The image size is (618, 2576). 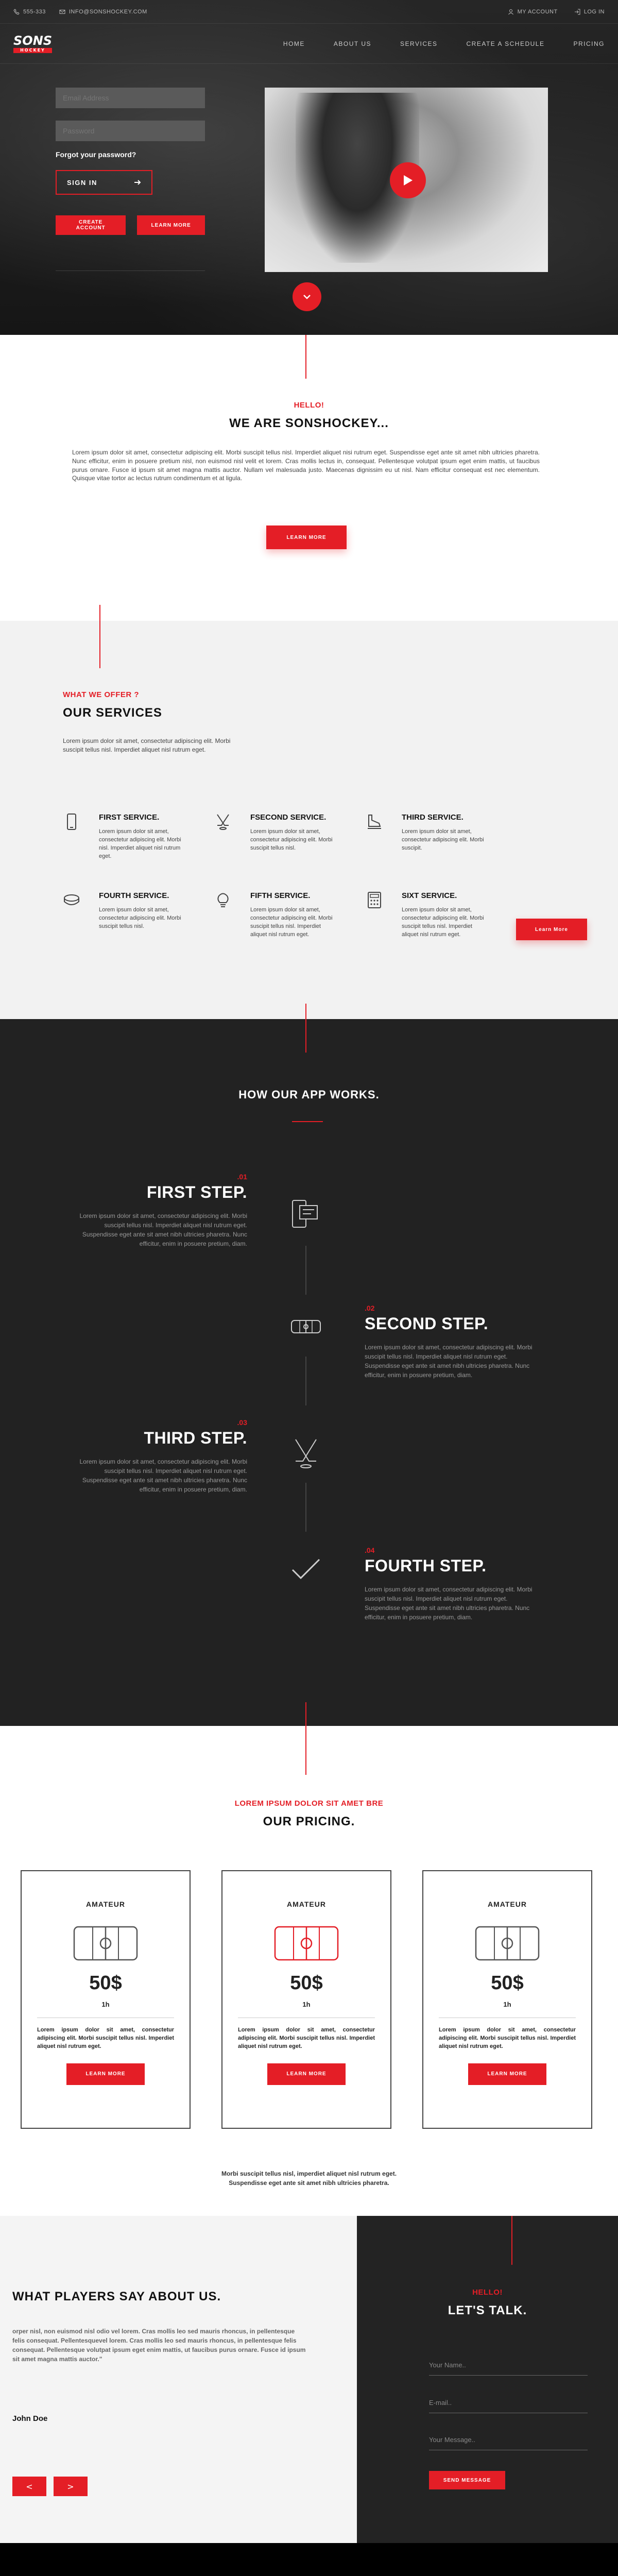 I want to click on play-button, so click(x=408, y=180).